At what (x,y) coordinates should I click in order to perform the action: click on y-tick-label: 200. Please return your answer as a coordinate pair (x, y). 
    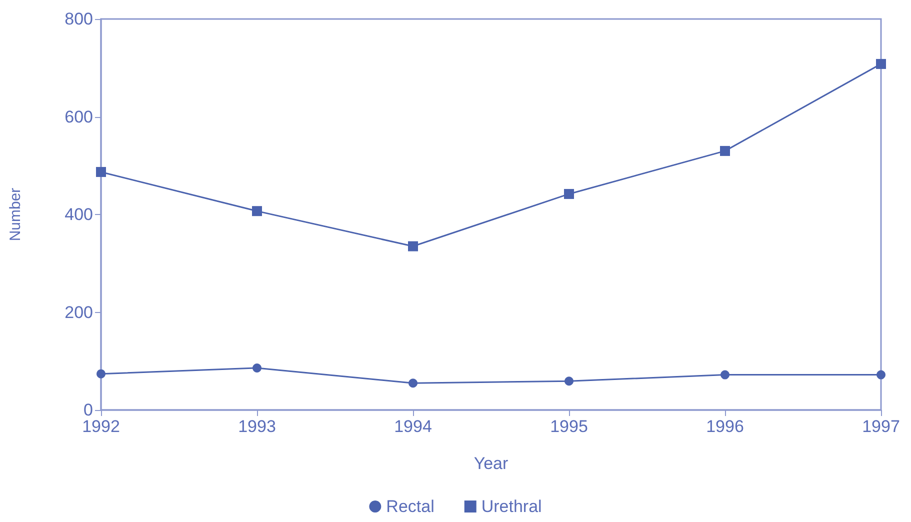
    Looking at the image, I should click on (78, 312).